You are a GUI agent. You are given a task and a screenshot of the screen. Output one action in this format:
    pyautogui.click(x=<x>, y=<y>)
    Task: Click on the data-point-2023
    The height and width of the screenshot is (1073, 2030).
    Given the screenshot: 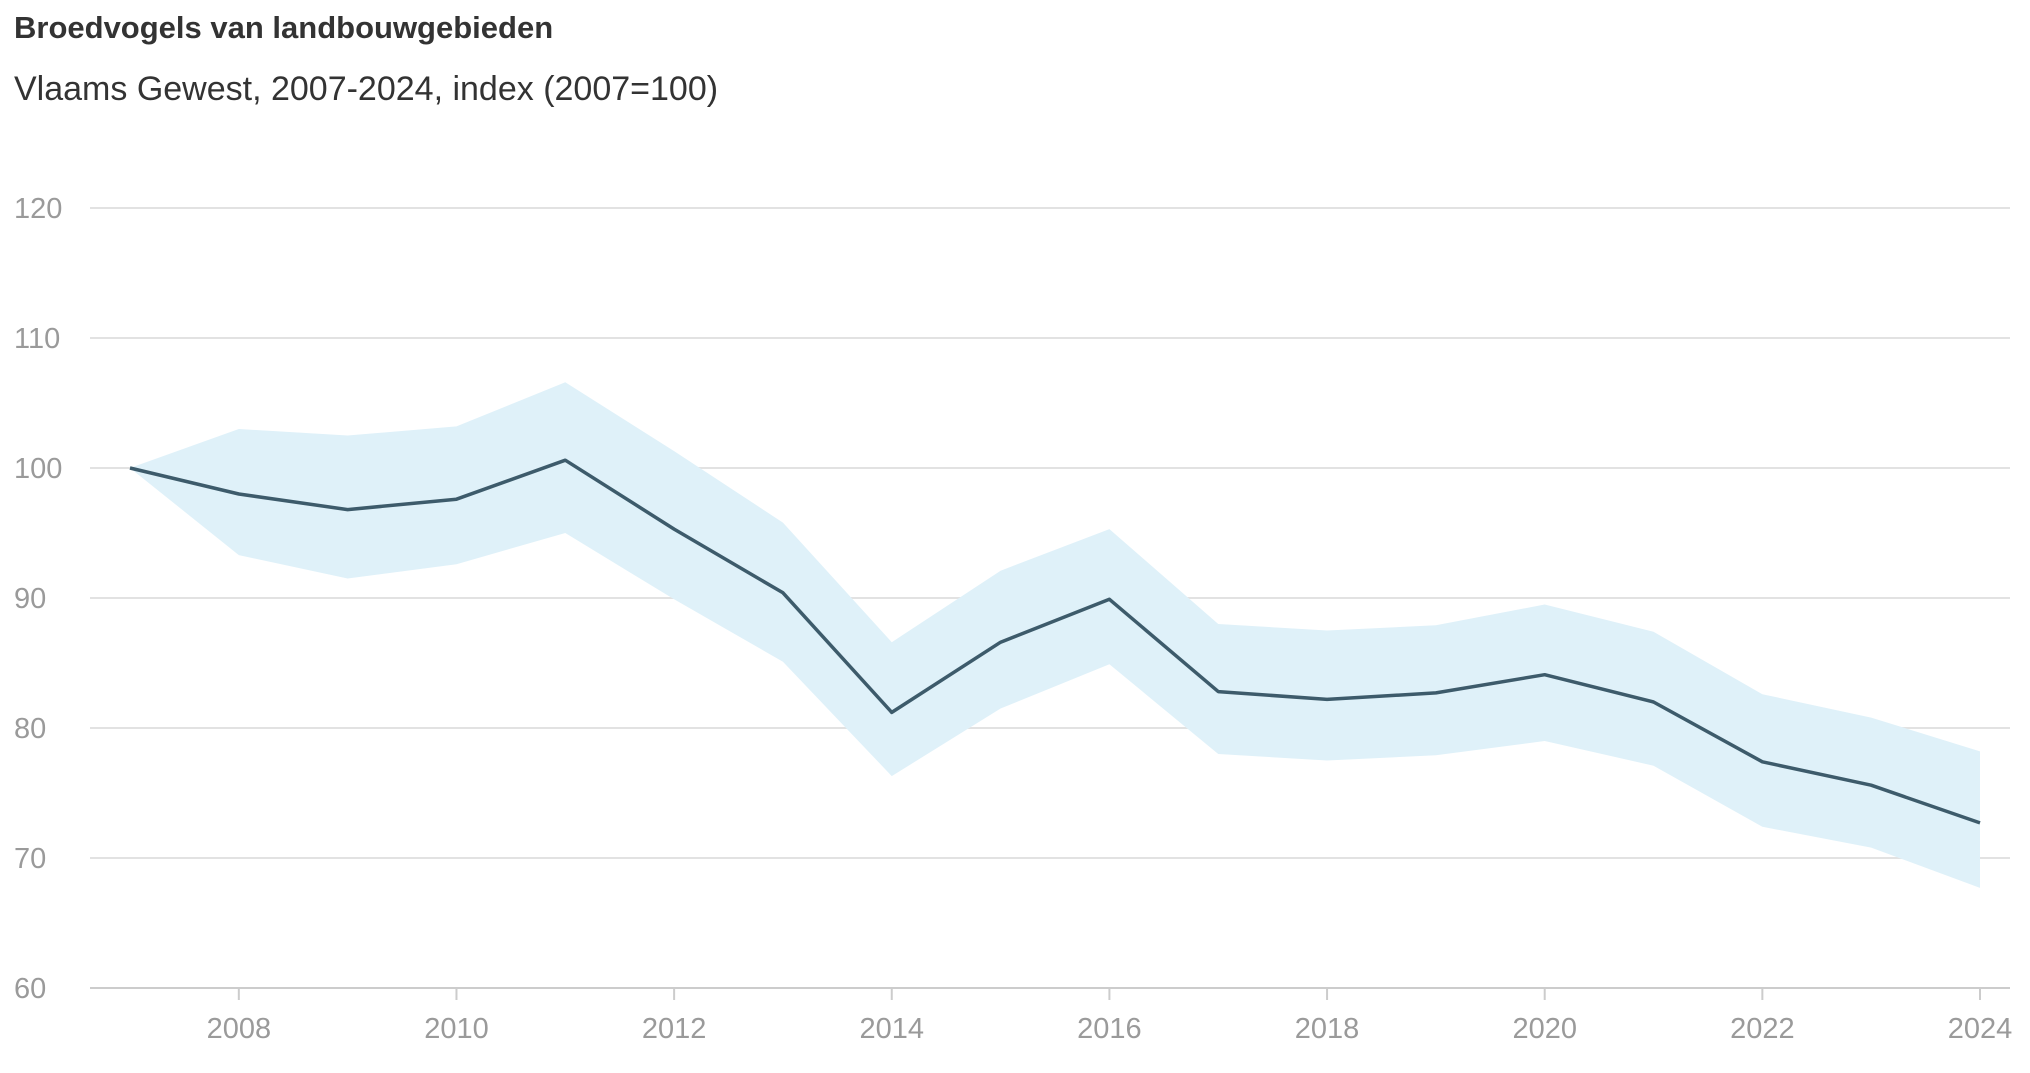 What is the action you would take?
    pyautogui.click(x=1871, y=785)
    